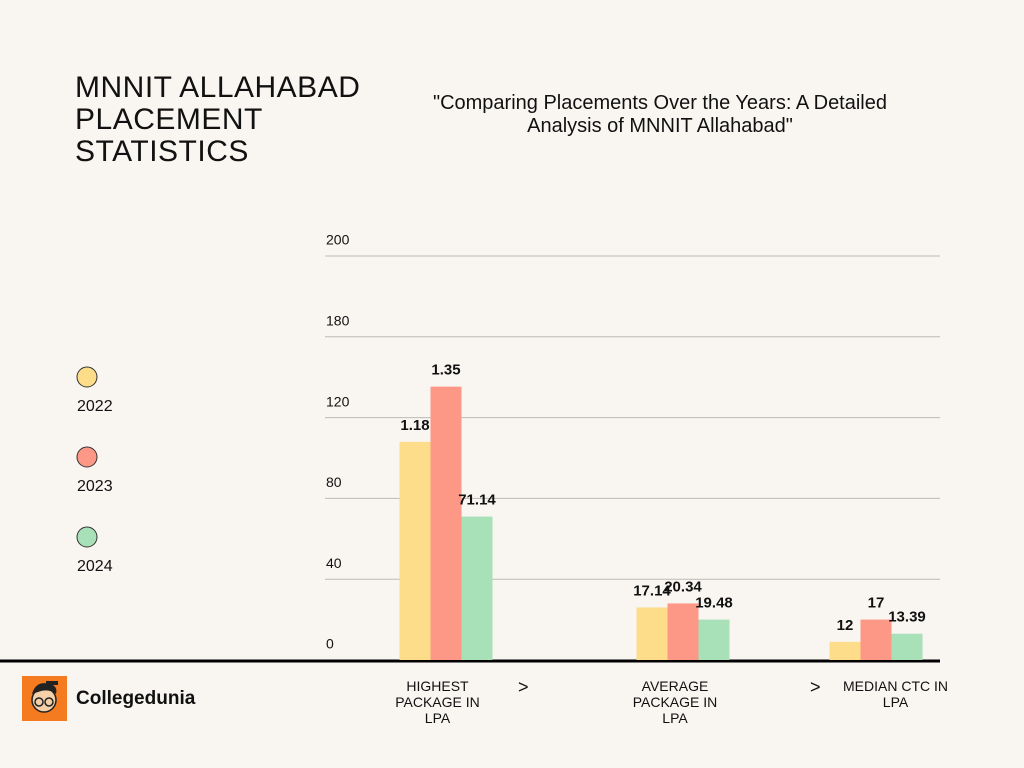  What do you see at coordinates (338, 401) in the screenshot?
I see `y-tick-label: 120` at bounding box center [338, 401].